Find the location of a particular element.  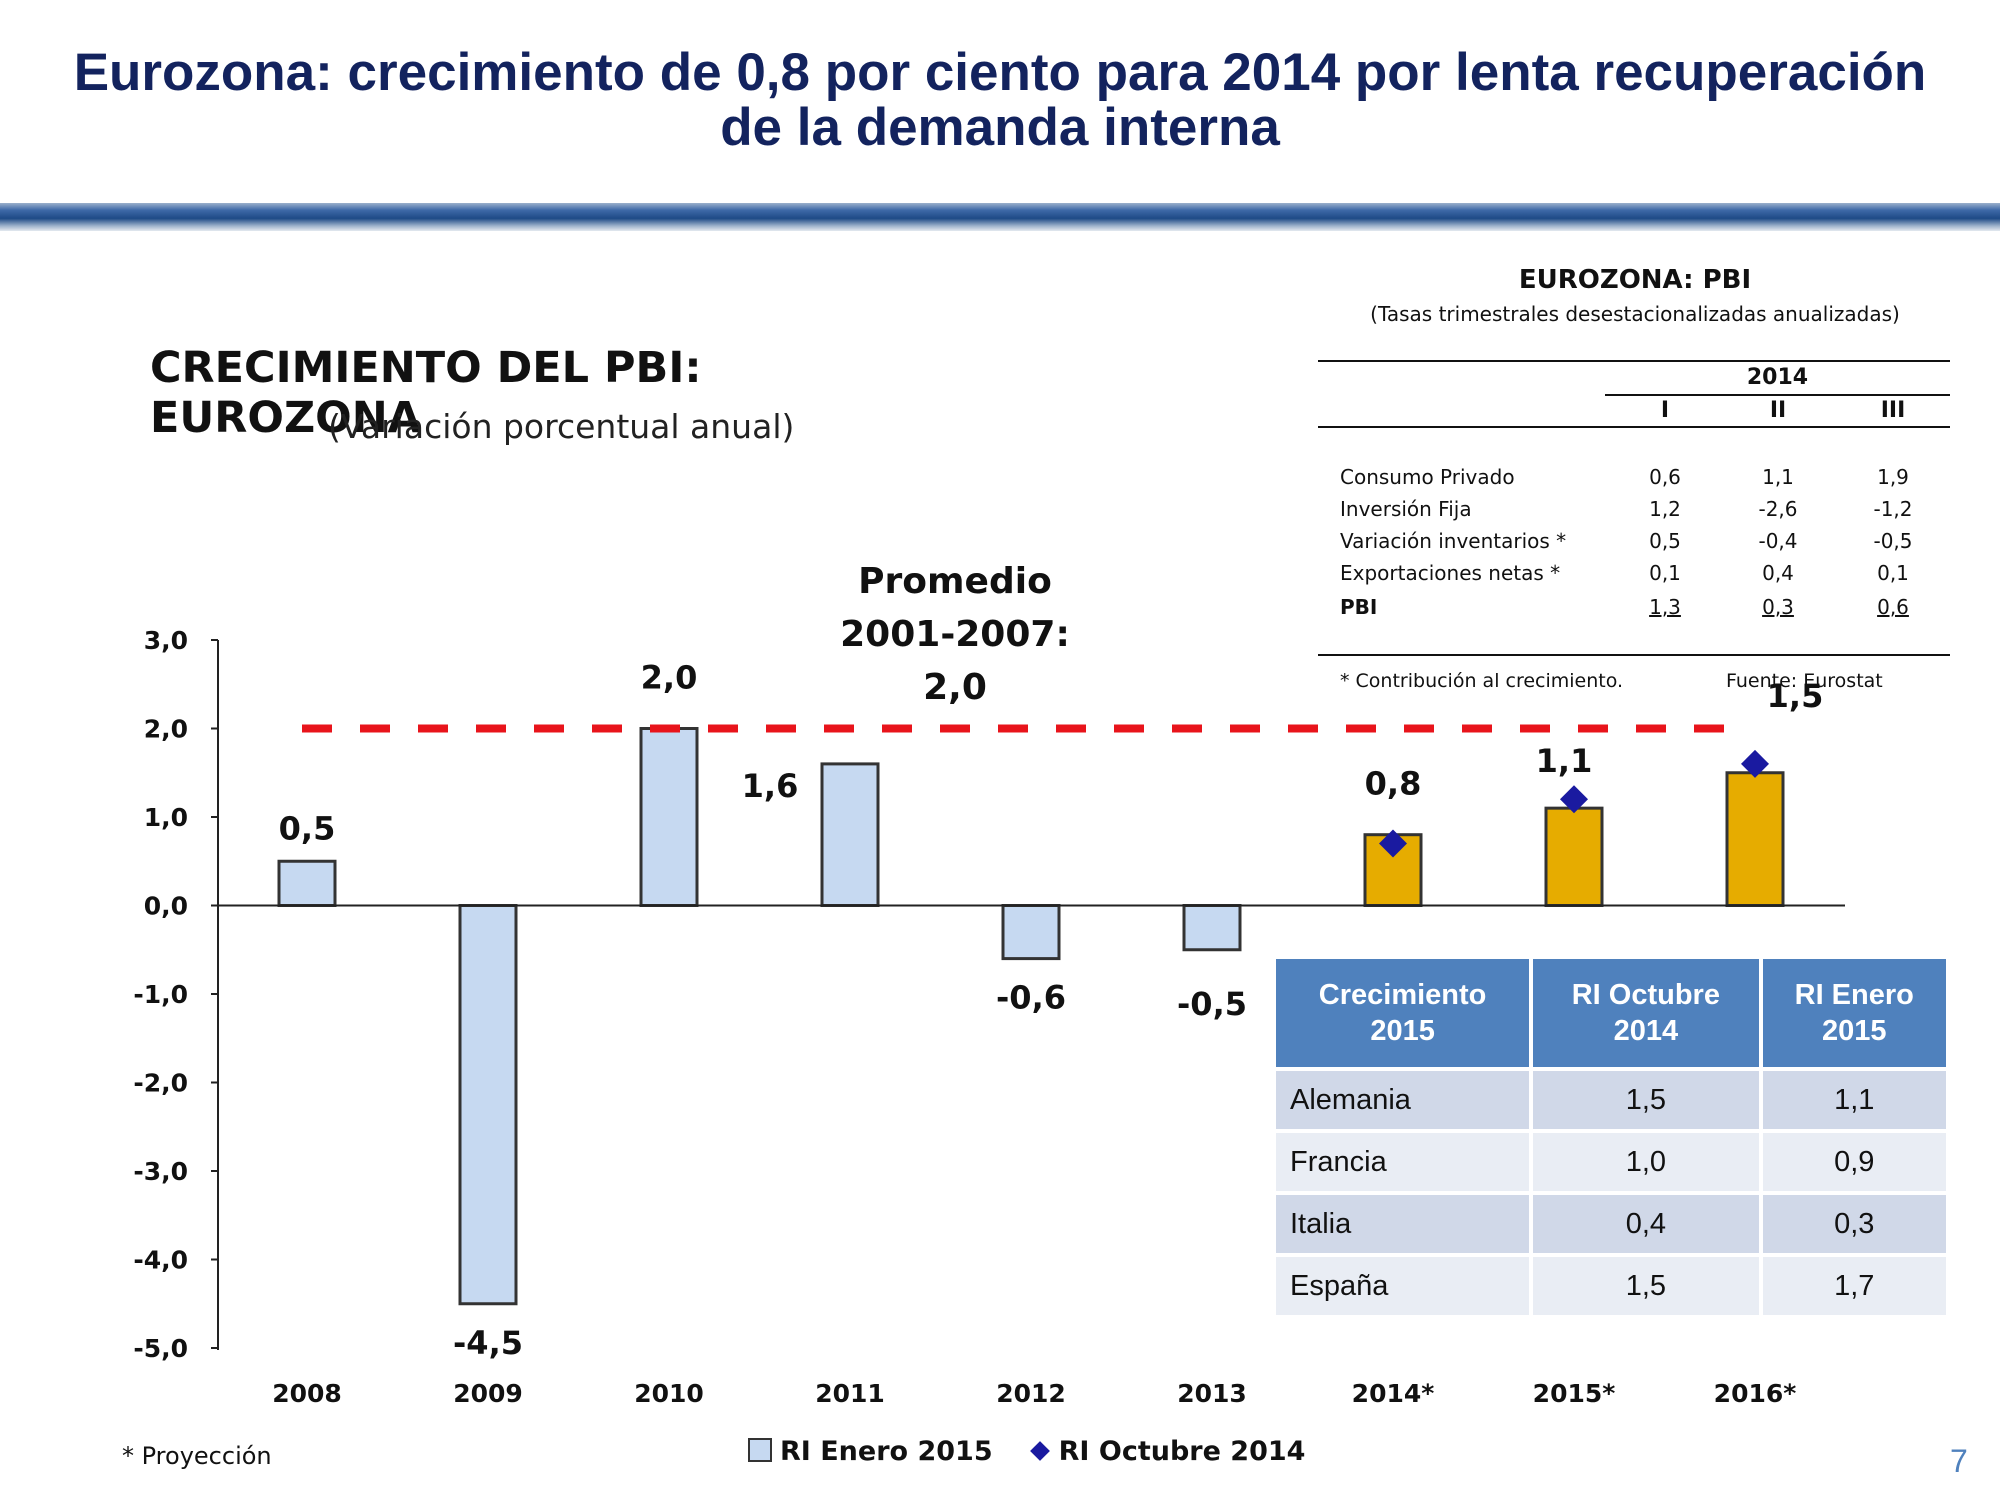

pbi-quarter-3: III is located at coordinates (1893, 410).